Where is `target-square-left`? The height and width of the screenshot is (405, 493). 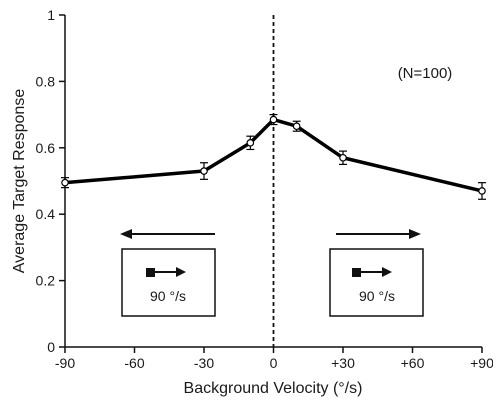
target-square-left is located at coordinates (150, 272).